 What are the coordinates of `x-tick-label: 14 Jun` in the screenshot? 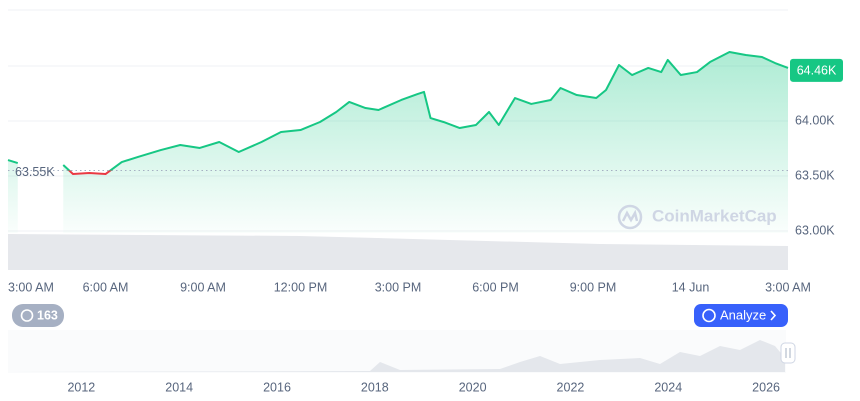 It's located at (691, 287).